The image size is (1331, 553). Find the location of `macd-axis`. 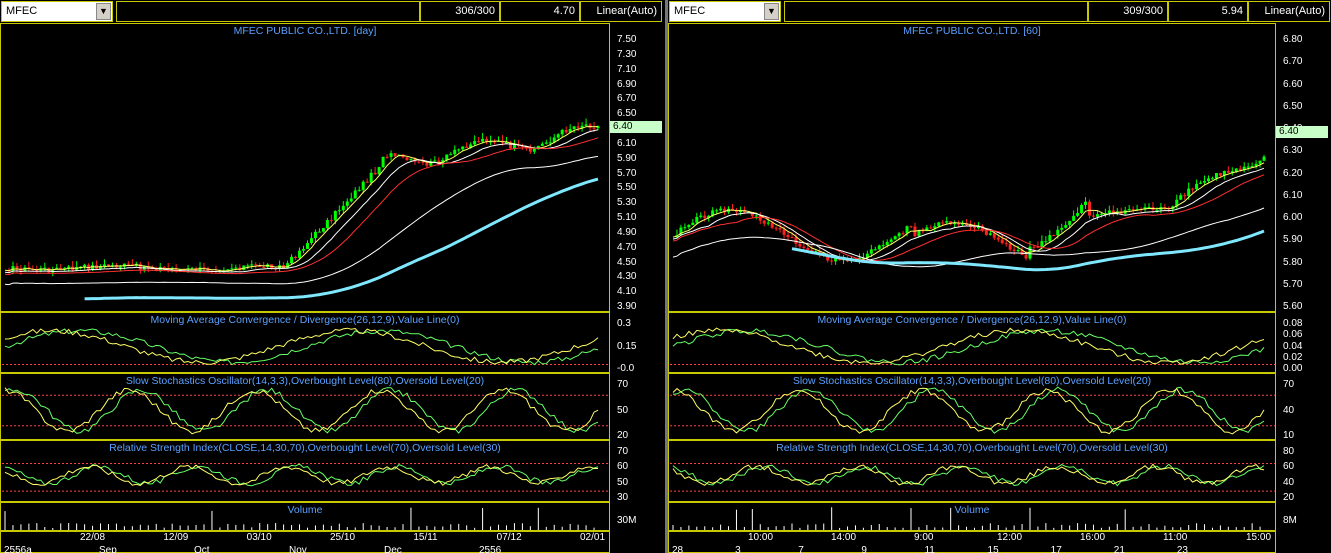

macd-axis is located at coordinates (637, 342).